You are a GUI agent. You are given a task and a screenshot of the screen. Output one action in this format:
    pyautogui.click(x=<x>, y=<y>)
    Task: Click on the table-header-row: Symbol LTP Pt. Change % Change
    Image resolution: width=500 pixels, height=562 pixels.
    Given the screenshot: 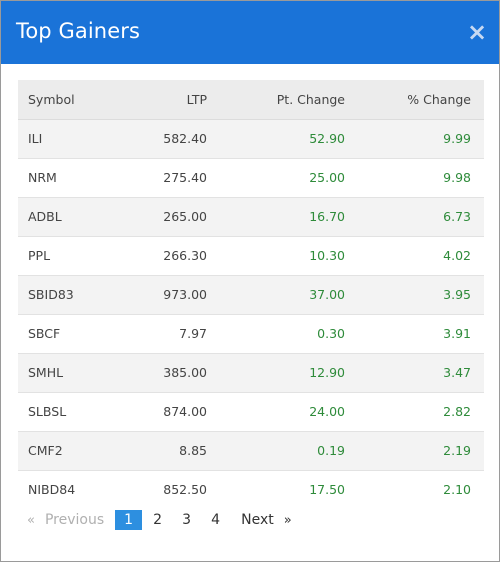 What is the action you would take?
    pyautogui.click(x=251, y=100)
    